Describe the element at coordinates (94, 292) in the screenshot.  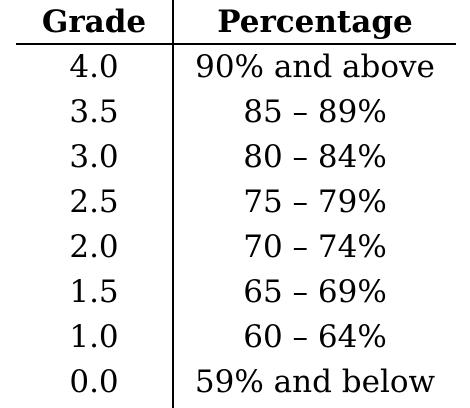
I see `grade-cell: 1.5` at that location.